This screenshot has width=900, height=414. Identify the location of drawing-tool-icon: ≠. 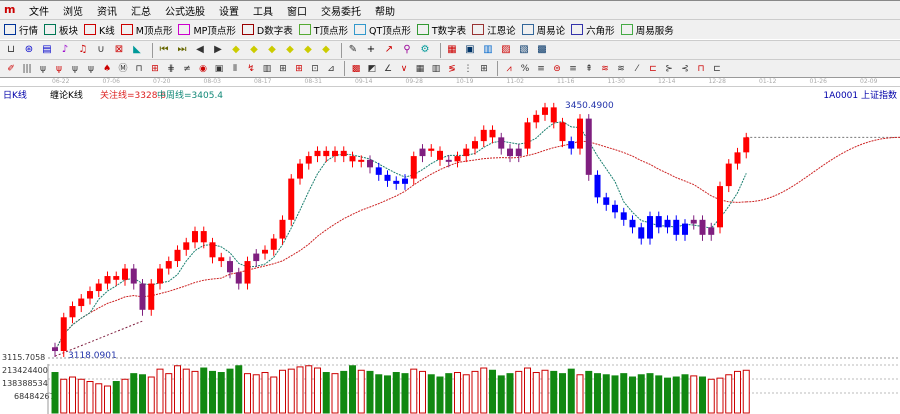
(187, 68).